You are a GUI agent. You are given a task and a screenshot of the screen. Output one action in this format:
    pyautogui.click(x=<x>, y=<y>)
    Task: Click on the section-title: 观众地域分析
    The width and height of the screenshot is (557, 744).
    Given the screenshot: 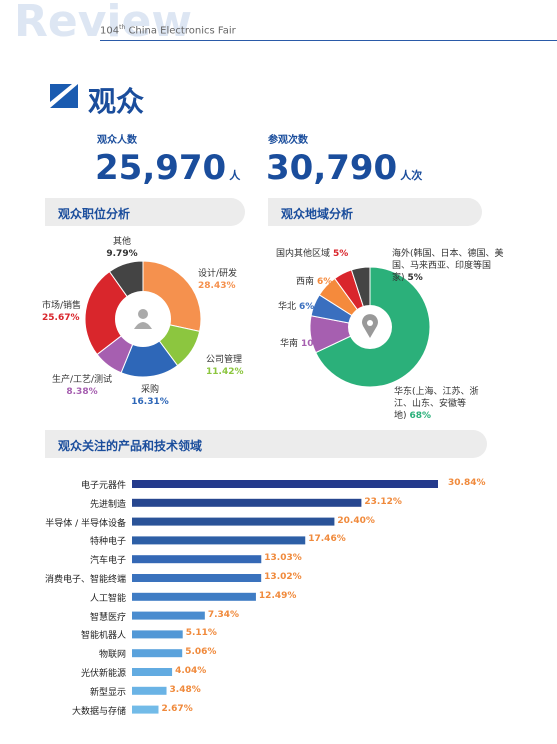 What is the action you would take?
    pyautogui.click(x=317, y=214)
    